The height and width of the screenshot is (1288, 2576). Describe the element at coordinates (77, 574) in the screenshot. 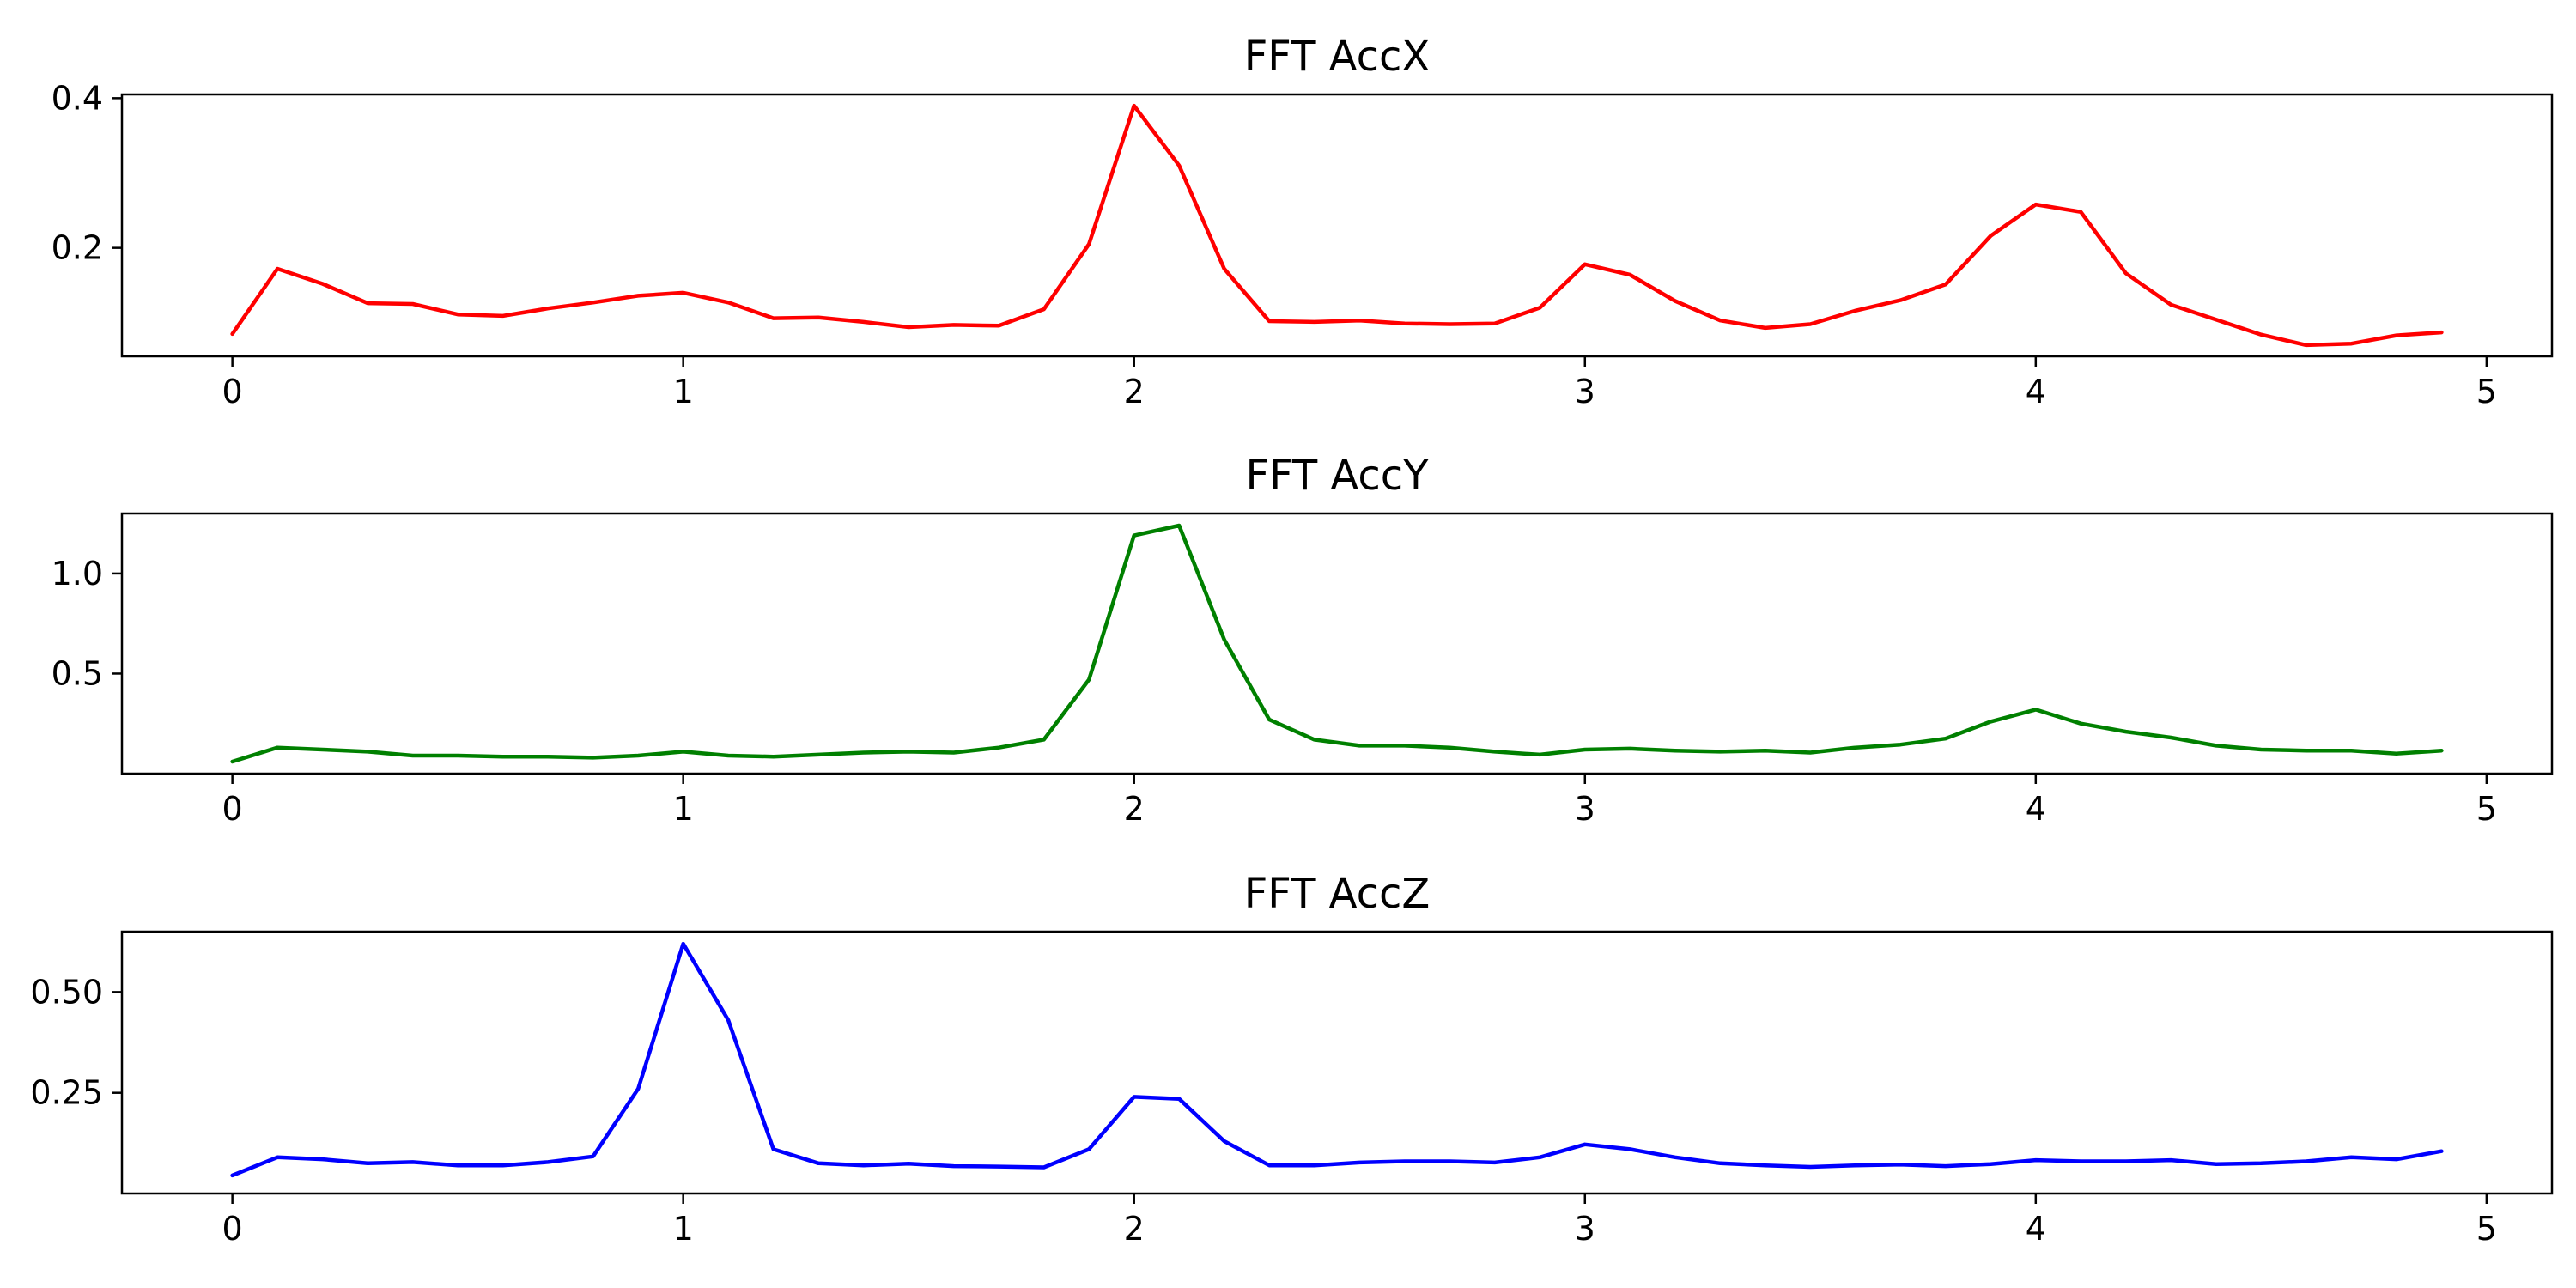

I see `y-tick-label: 1.0` at that location.